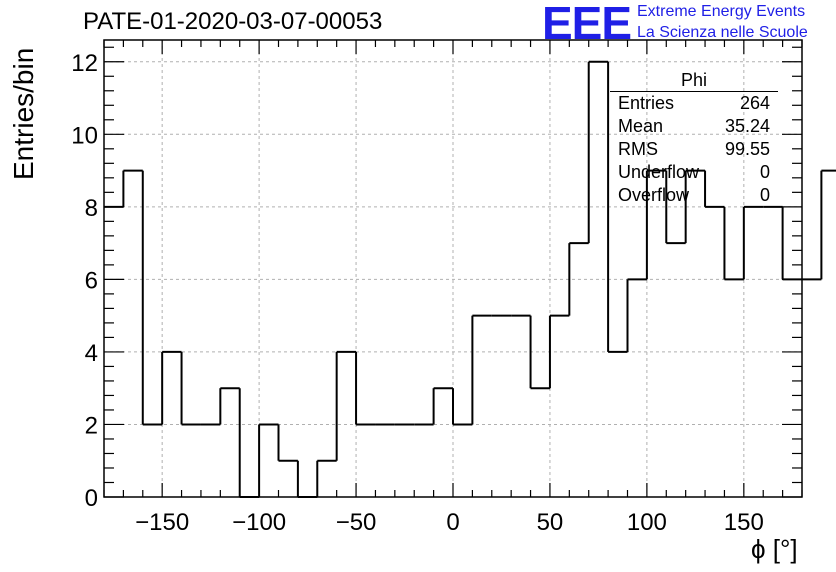 Image resolution: width=836 pixels, height=572 pixels. I want to click on stats-label: RMS, so click(638, 149).